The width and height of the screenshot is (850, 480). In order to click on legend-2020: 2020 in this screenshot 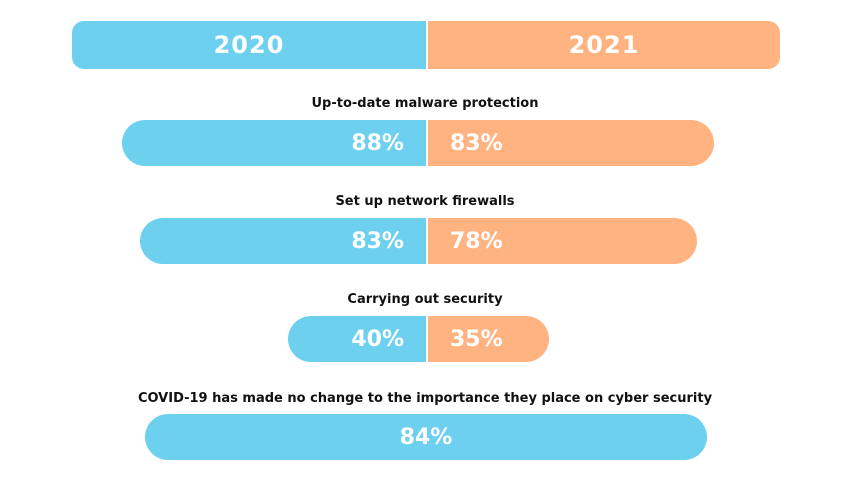, I will do `click(249, 45)`.